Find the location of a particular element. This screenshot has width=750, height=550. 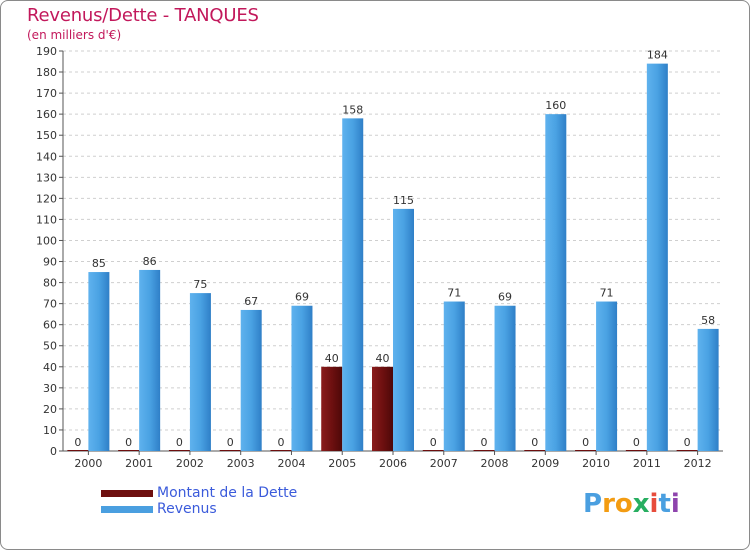

logo-letter: x is located at coordinates (641, 504).